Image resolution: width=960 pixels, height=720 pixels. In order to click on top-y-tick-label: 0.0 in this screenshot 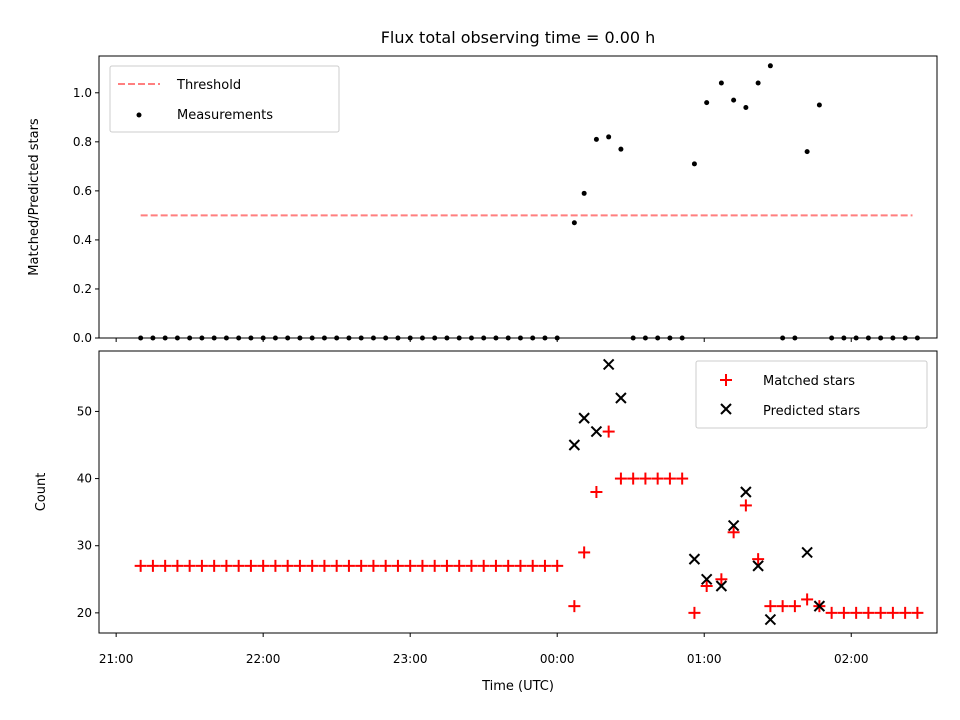, I will do `click(82, 338)`.